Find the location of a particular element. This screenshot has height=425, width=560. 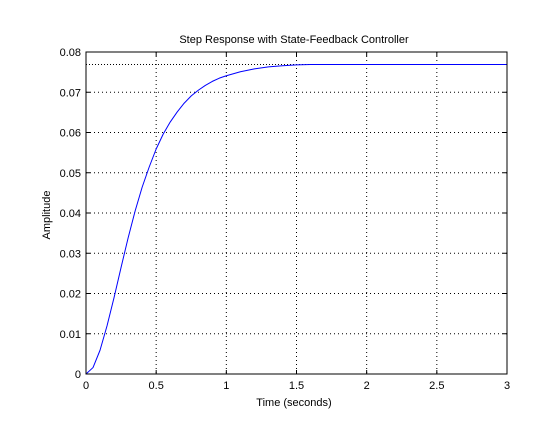

y-tick-label: 0.02 is located at coordinates (70, 295).